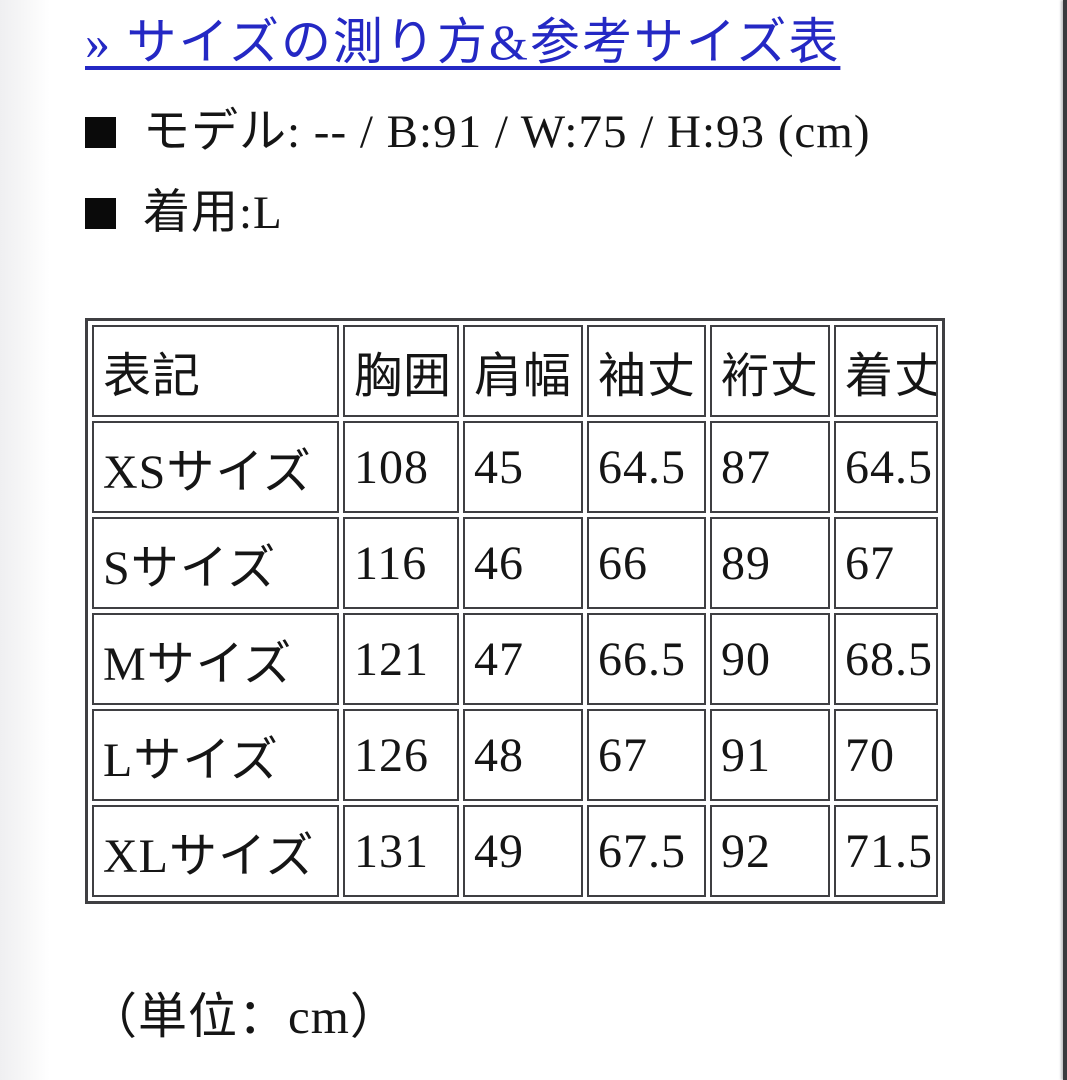  Describe the element at coordinates (646, 851) in the screenshot. I see `size-cell: 67.5` at that location.